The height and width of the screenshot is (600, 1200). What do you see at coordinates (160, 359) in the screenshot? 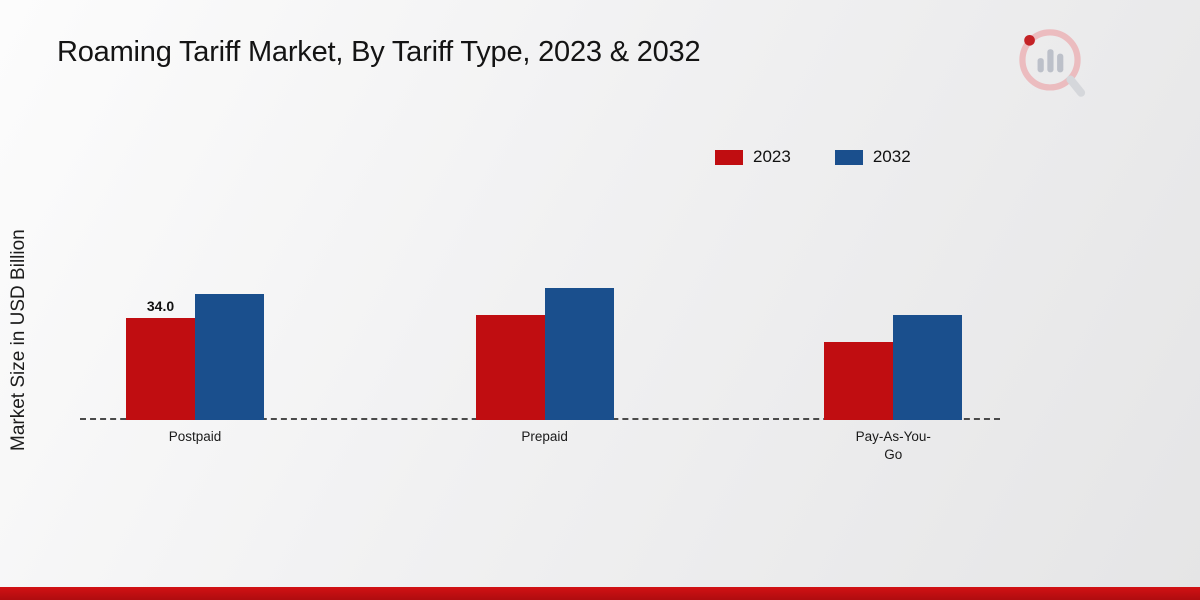
I see `bar-2023-postpaid: 34.0` at bounding box center [160, 359].